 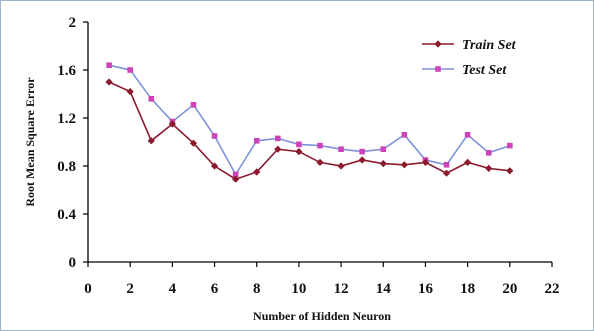 What do you see at coordinates (552, 289) in the screenshot?
I see `x-tick-label: 22` at bounding box center [552, 289].